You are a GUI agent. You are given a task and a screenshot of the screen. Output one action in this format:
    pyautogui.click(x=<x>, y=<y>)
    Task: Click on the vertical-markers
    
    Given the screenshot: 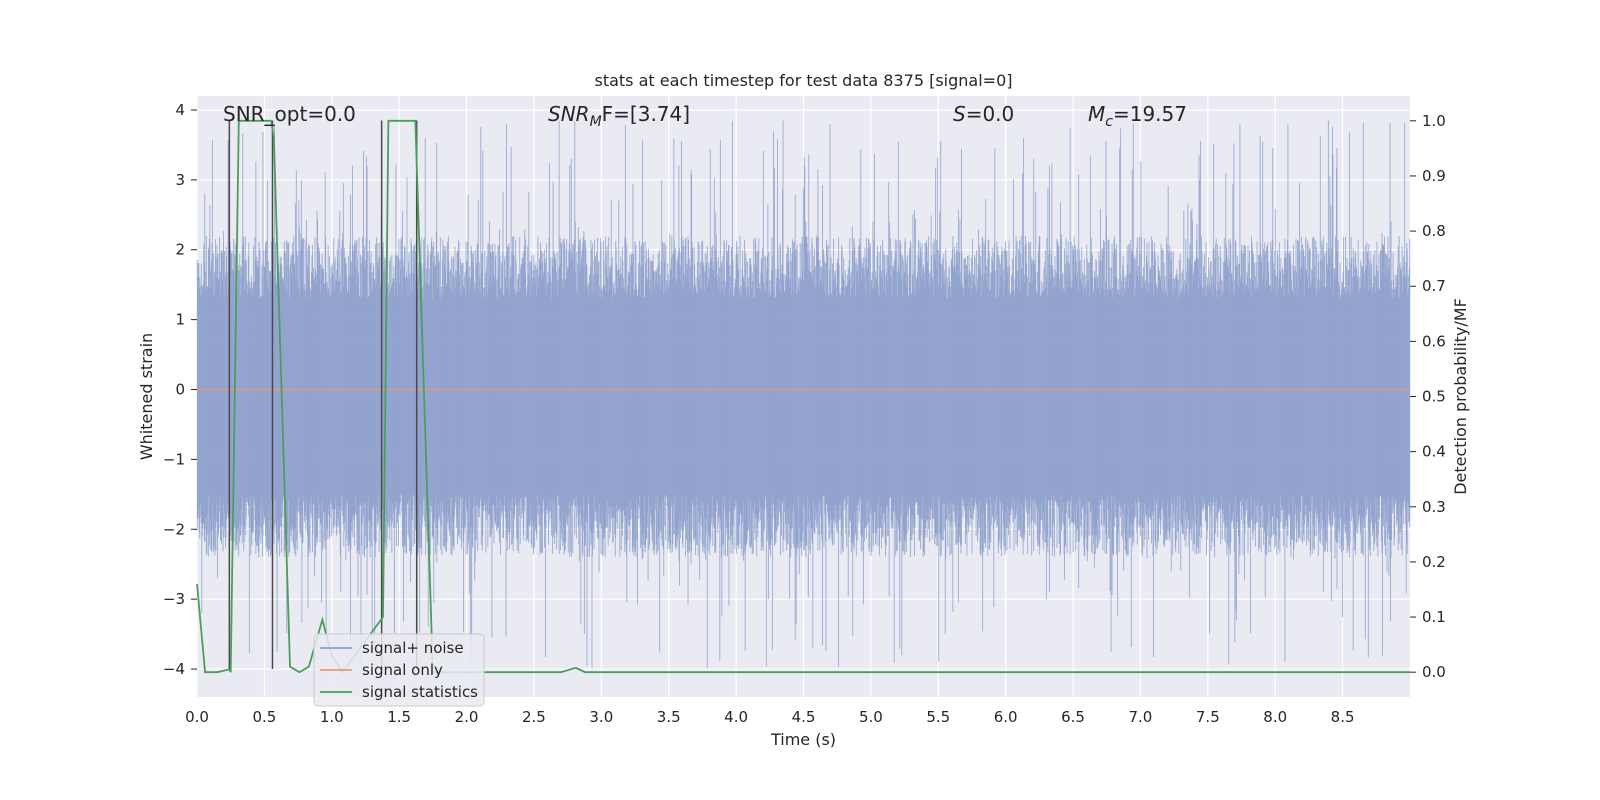 What is the action you would take?
    pyautogui.click(x=323, y=395)
    